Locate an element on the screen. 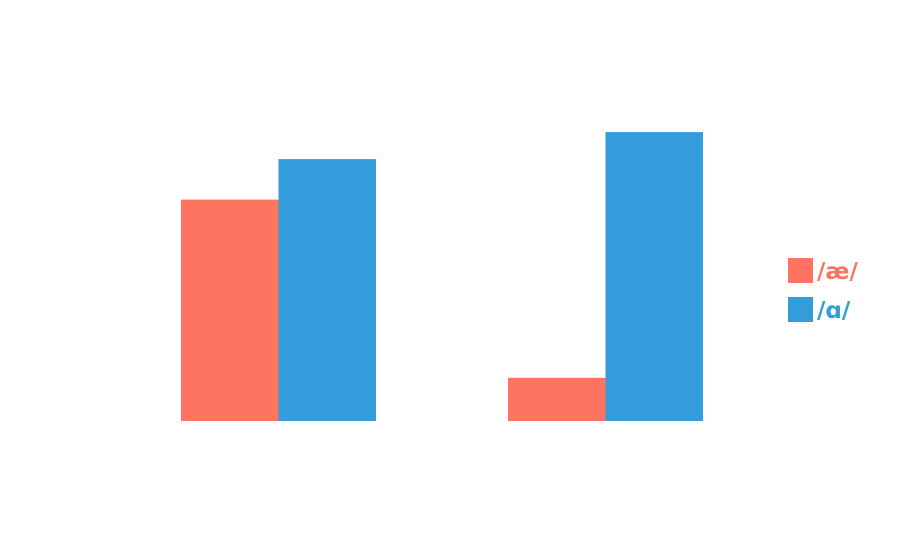  legend-swatch-a is located at coordinates (800, 309).